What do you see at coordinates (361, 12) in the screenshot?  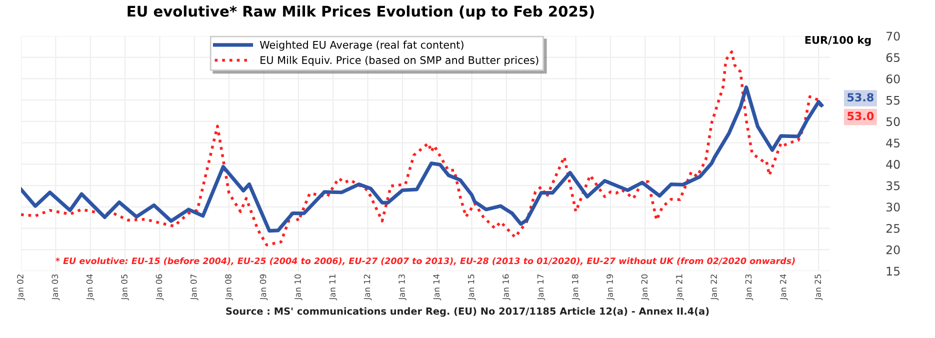 I see `chart-title: EU evolutive* Raw Milk Prices Evolution (up to Feb 2025)` at bounding box center [361, 12].